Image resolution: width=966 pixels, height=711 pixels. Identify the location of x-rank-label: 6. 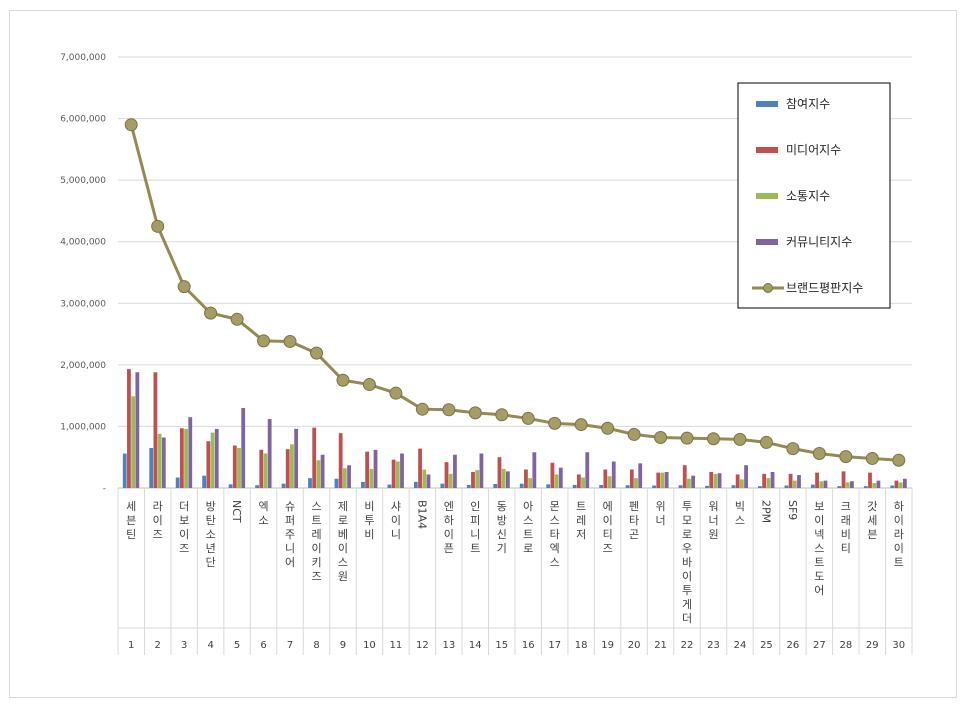
(263, 645).